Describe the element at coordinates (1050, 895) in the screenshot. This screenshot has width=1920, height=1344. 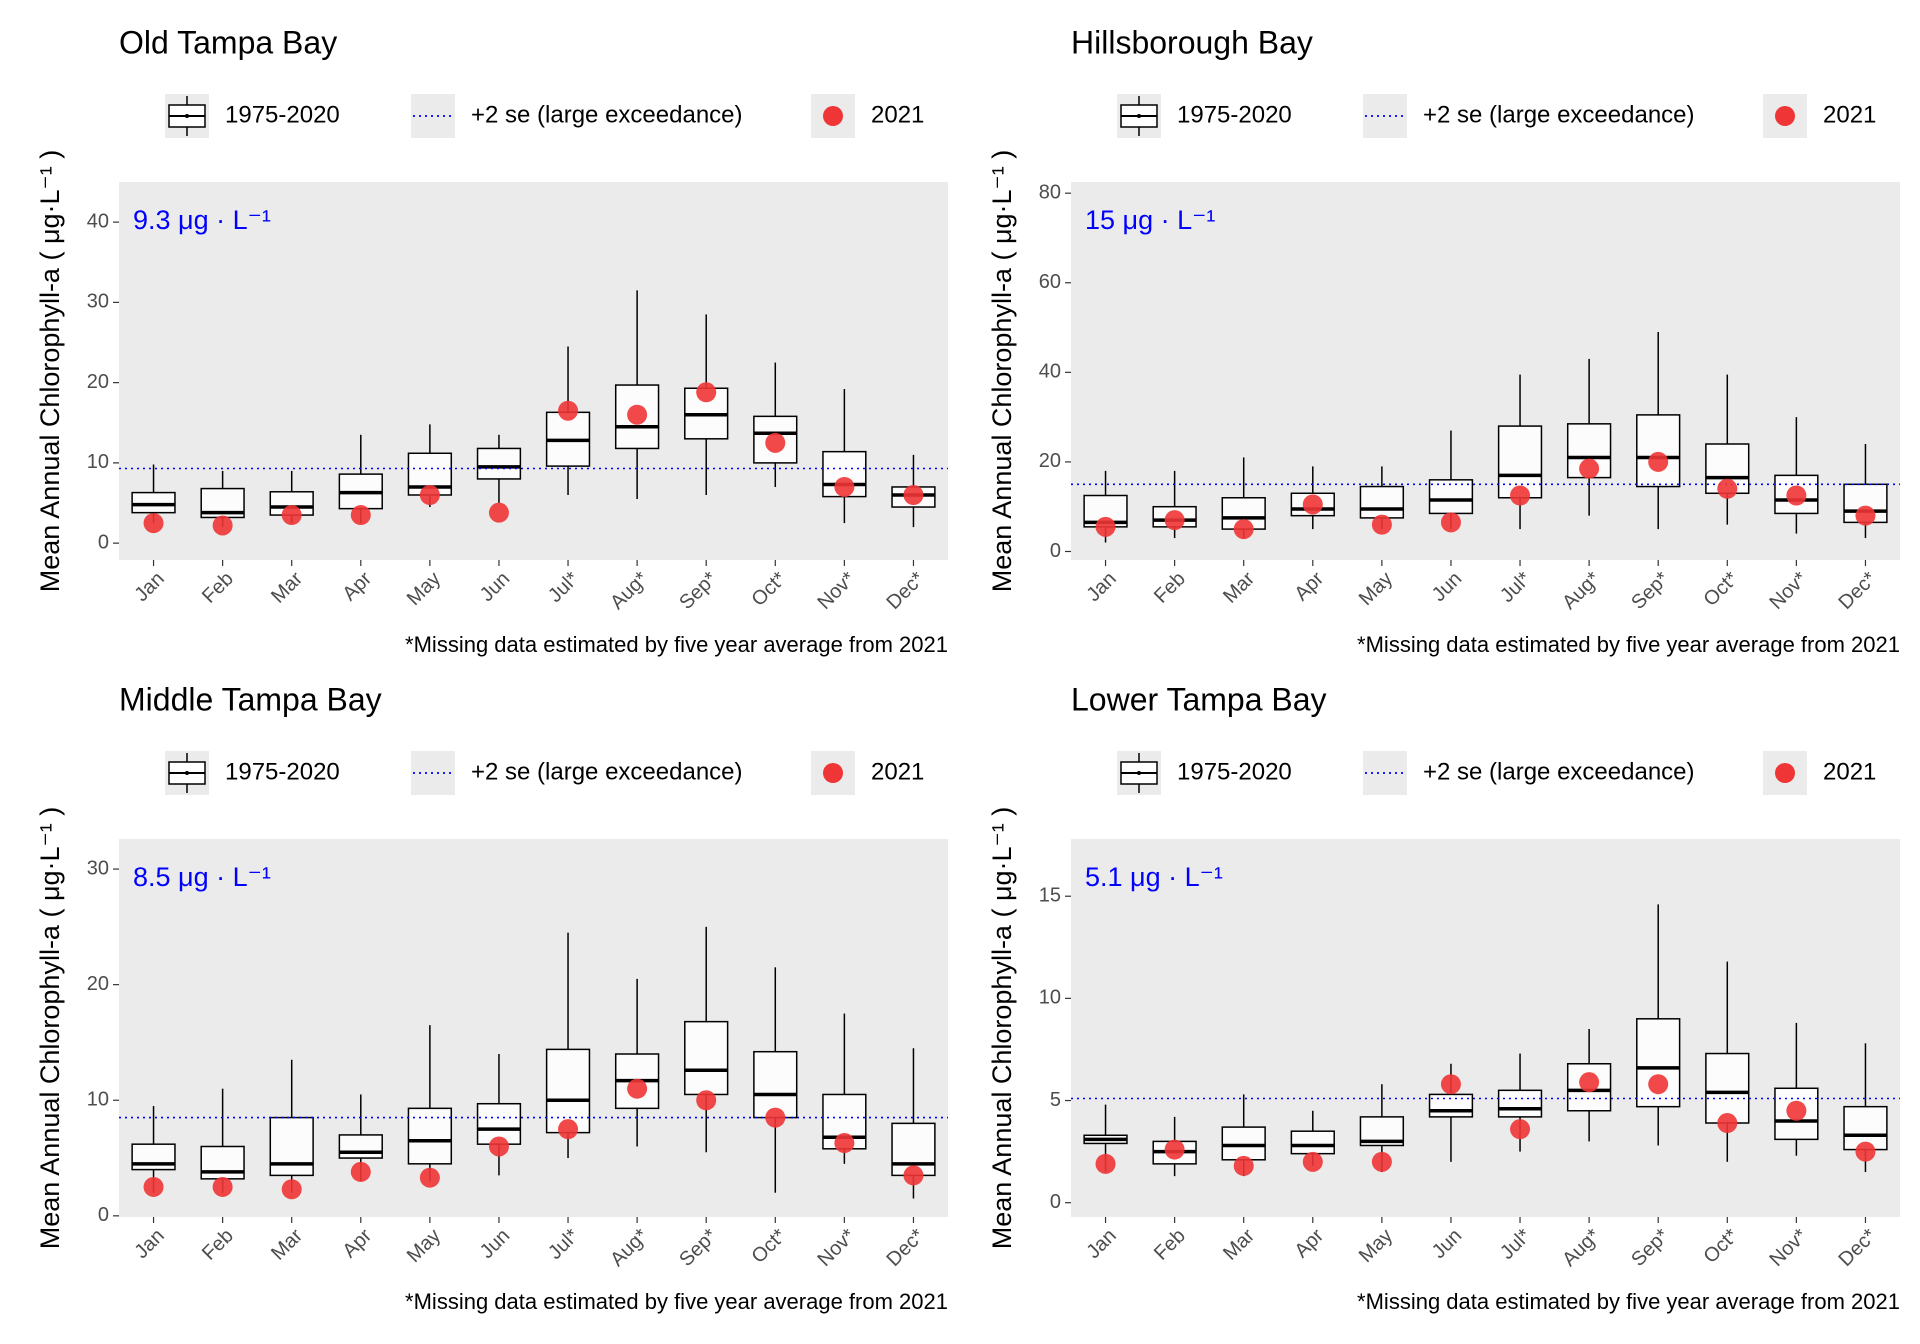
I see `y-tick-label: 15` at that location.